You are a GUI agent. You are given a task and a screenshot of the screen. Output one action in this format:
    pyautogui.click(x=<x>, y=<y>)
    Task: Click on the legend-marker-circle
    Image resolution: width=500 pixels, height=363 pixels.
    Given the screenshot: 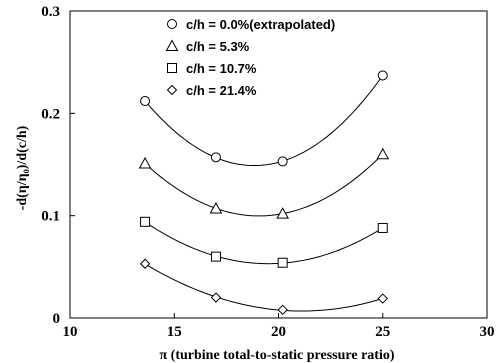 What is the action you would take?
    pyautogui.click(x=172, y=24)
    